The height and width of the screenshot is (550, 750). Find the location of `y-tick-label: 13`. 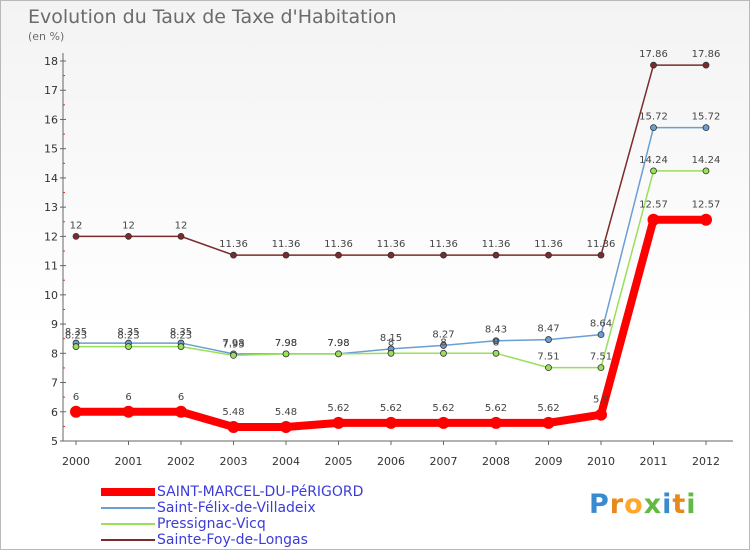

y-tick-label: 13 is located at coordinates (51, 207).